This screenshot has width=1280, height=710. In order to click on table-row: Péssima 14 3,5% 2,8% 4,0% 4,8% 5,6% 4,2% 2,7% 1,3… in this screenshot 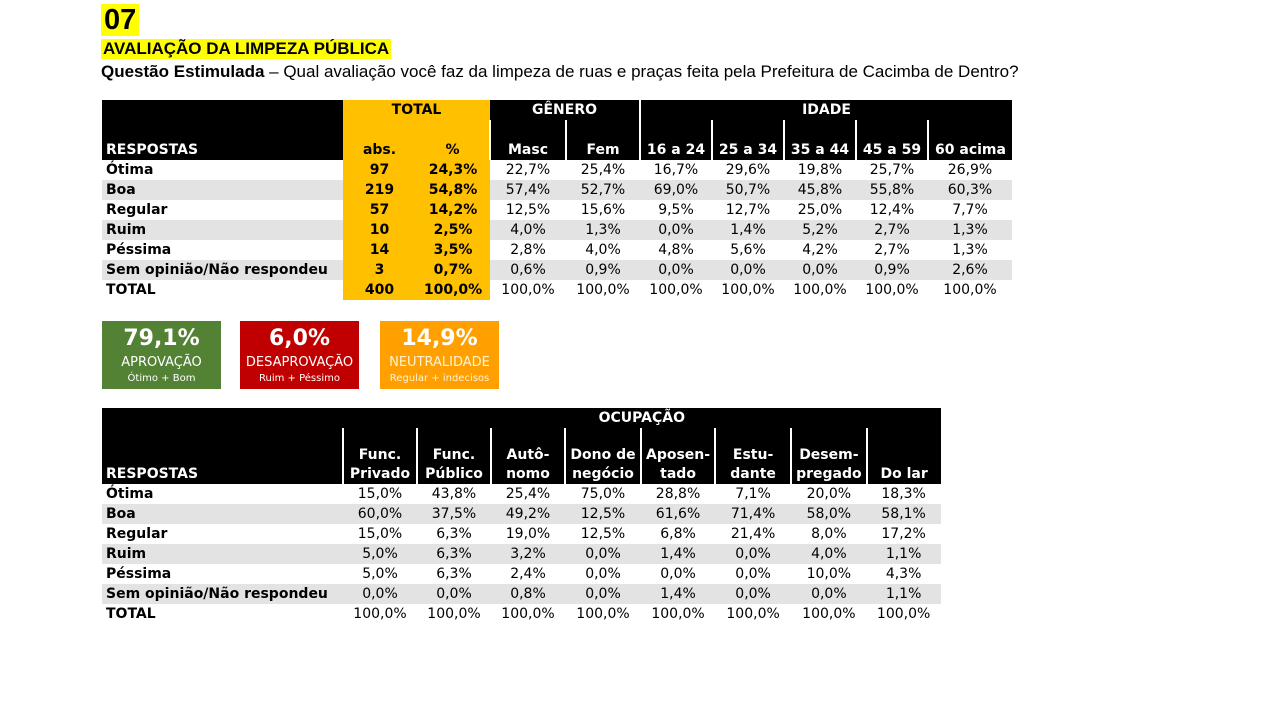, I will do `click(557, 250)`.